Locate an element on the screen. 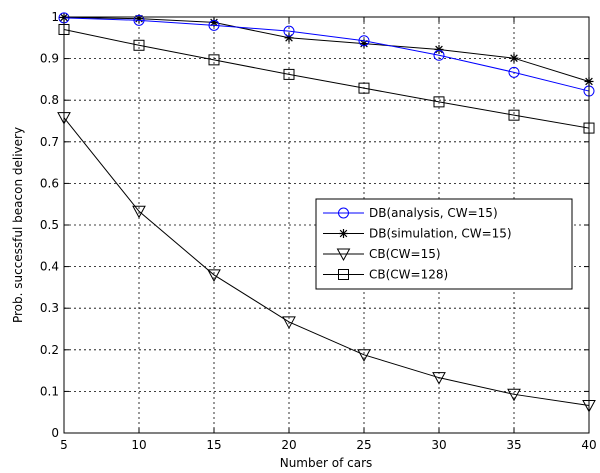 The width and height of the screenshot is (600, 473). legend-marker-star is located at coordinates (343, 233).